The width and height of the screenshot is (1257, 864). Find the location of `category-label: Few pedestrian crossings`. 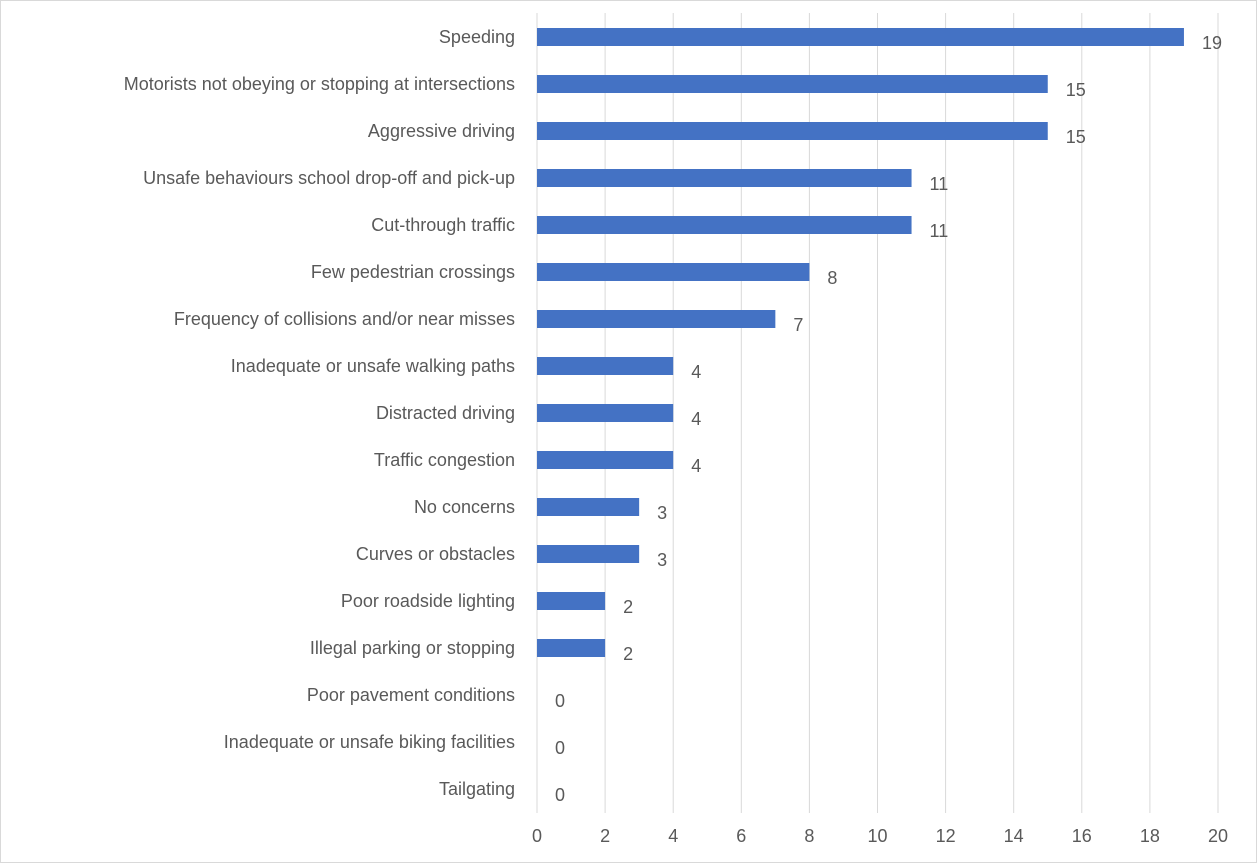

category-label: Few pedestrian crossings is located at coordinates (413, 272).